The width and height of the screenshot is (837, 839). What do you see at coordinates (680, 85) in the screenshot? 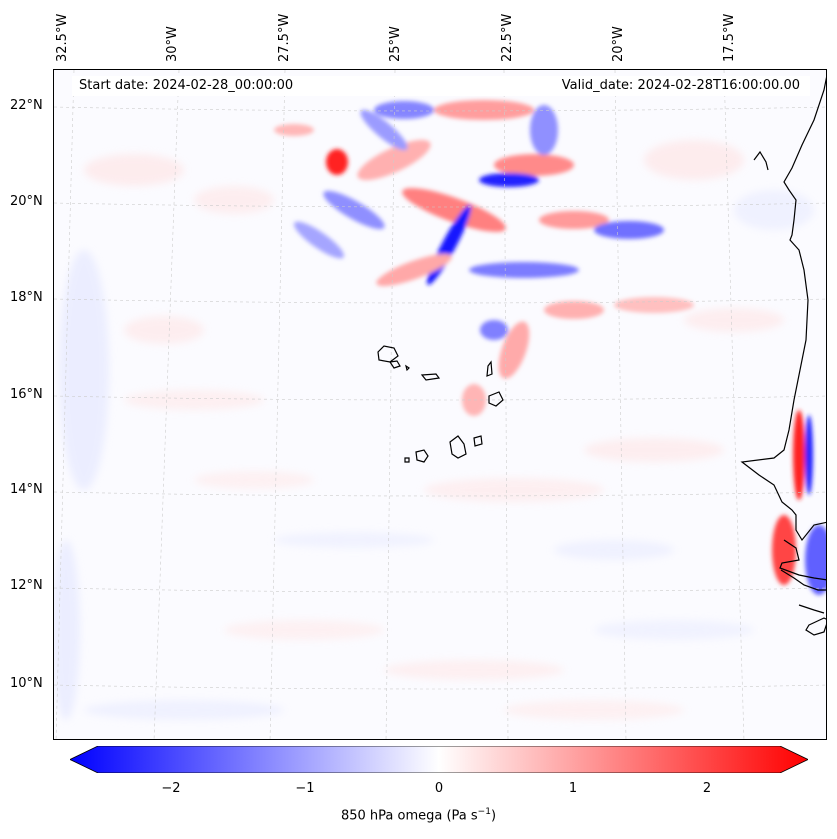
I see `valid-date: Valid_date: 2024-02-28T16:00:00.00` at bounding box center [680, 85].